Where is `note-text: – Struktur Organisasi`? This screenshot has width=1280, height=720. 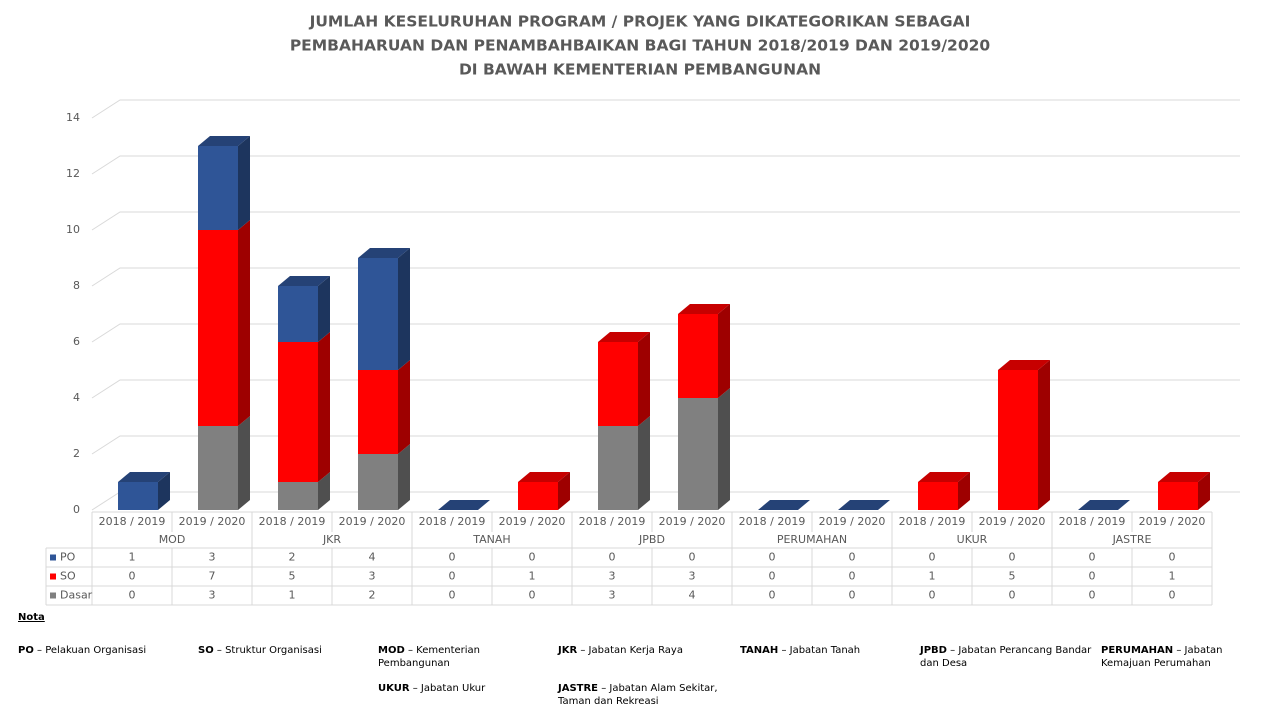 note-text: – Struktur Organisasi is located at coordinates (269, 650).